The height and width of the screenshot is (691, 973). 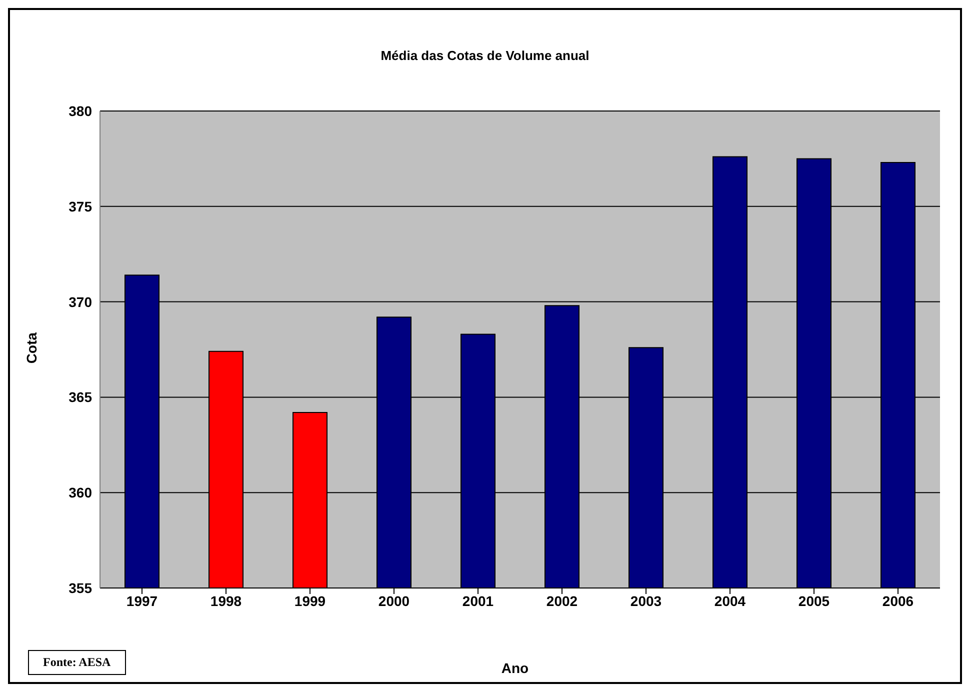 What do you see at coordinates (485, 55) in the screenshot?
I see `chart-title: Média das Cotas de Volume anual` at bounding box center [485, 55].